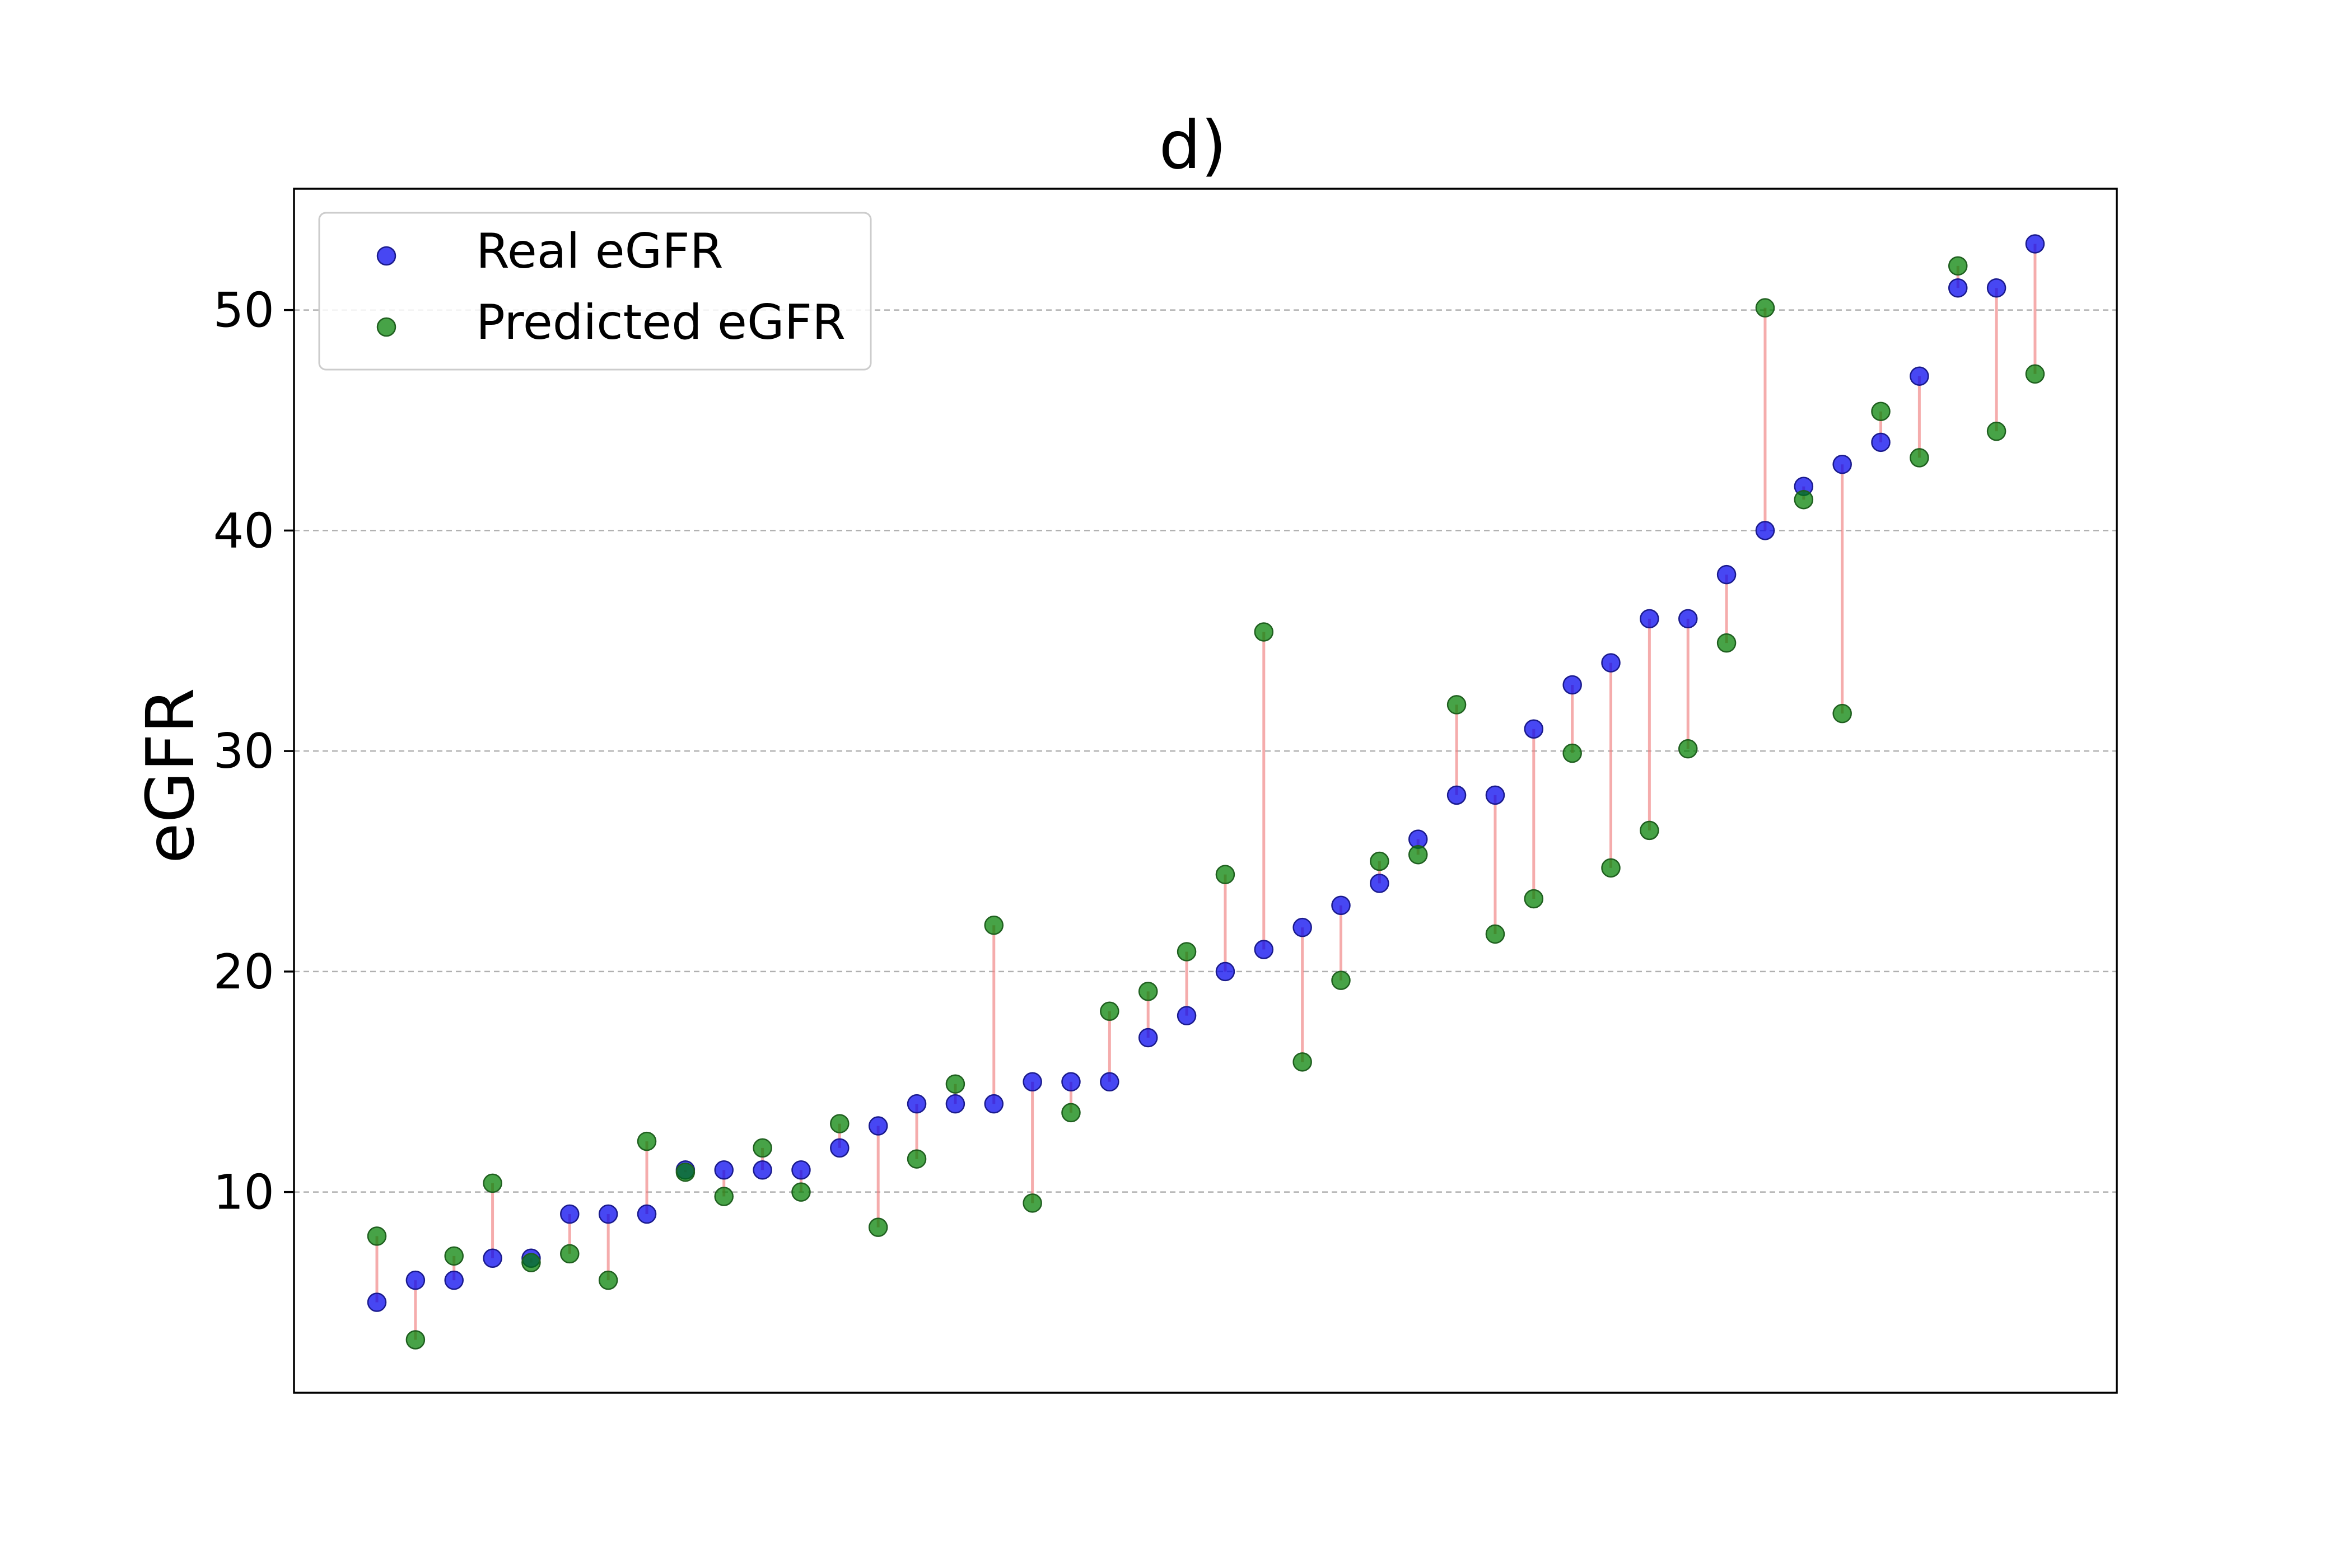 Image resolution: width=2352 pixels, height=1568 pixels. I want to click on legend: Real eGFR Predicted eGFR, so click(595, 292).